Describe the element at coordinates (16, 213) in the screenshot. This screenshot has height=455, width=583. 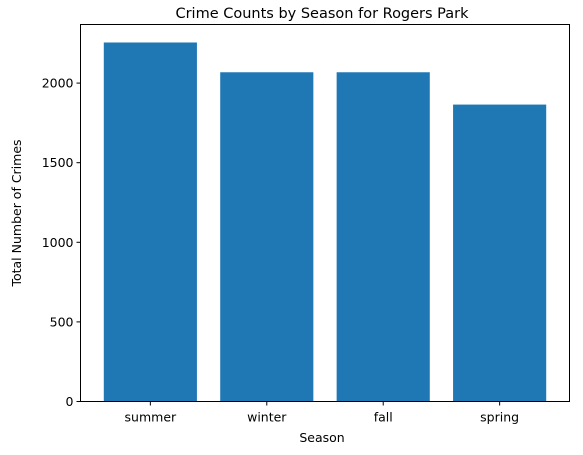
I see `y-axis-label: Total Number of Crimes` at that location.